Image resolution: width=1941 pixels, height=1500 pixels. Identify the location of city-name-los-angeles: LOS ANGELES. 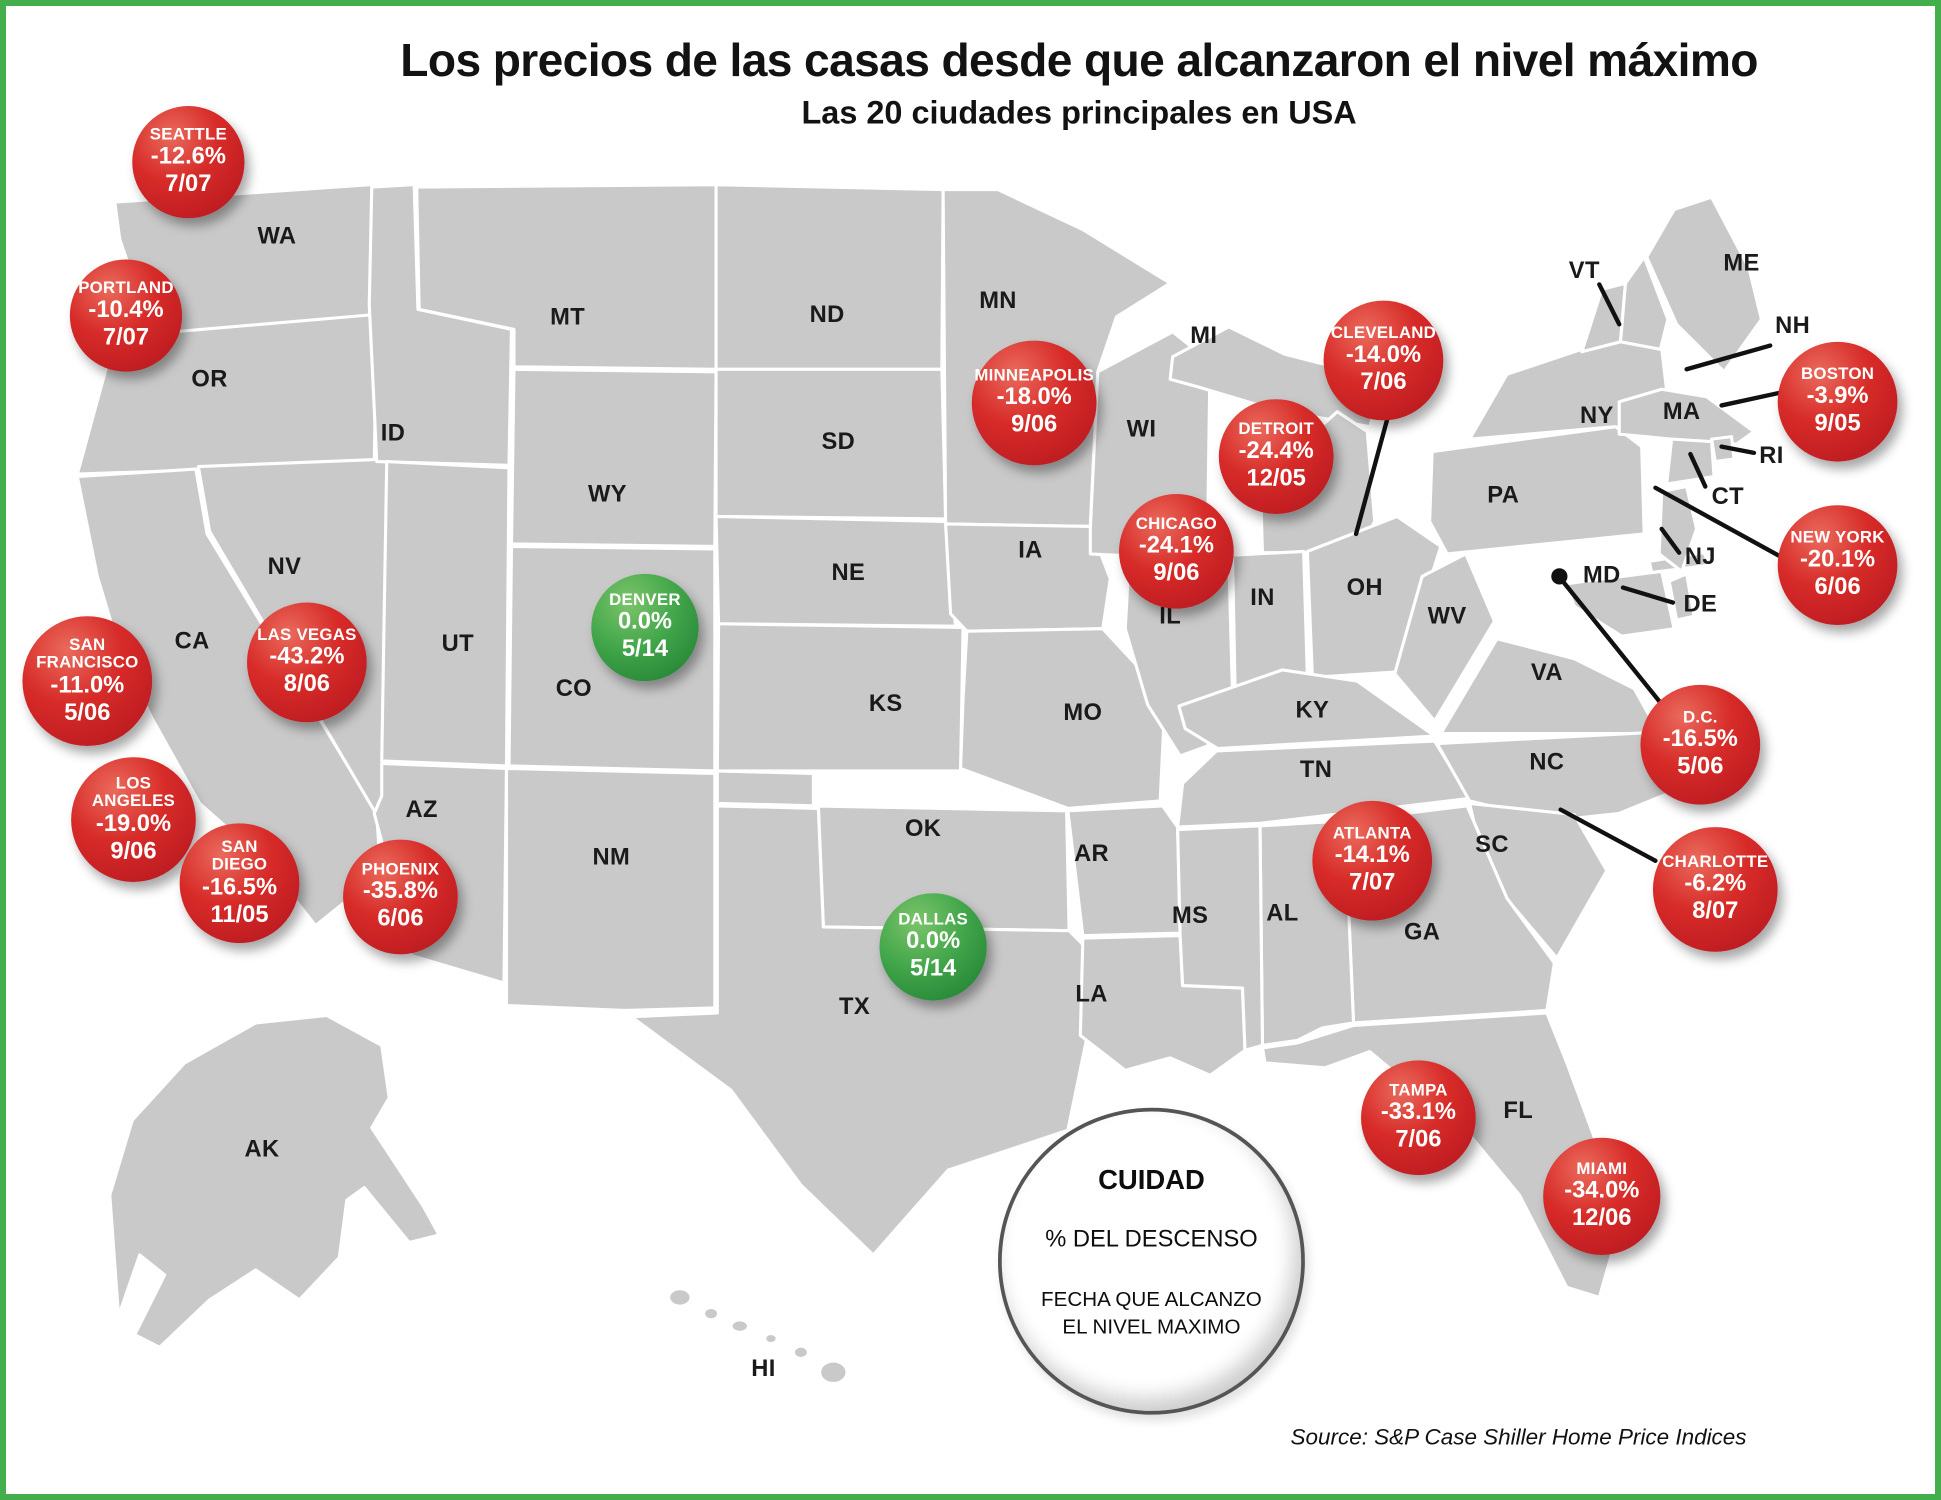
(133, 791).